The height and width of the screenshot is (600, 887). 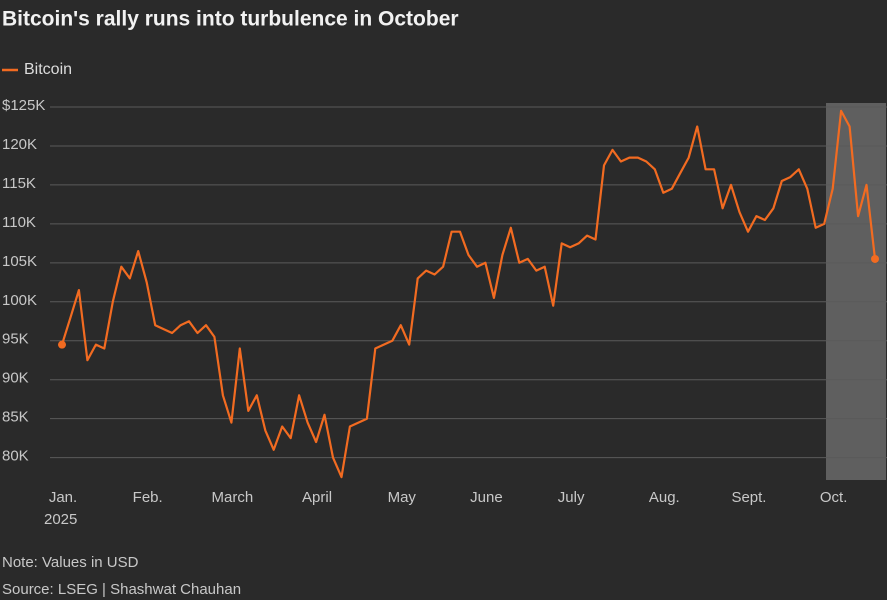 What do you see at coordinates (19, 144) in the screenshot?
I see `y-tick-label: 120K` at bounding box center [19, 144].